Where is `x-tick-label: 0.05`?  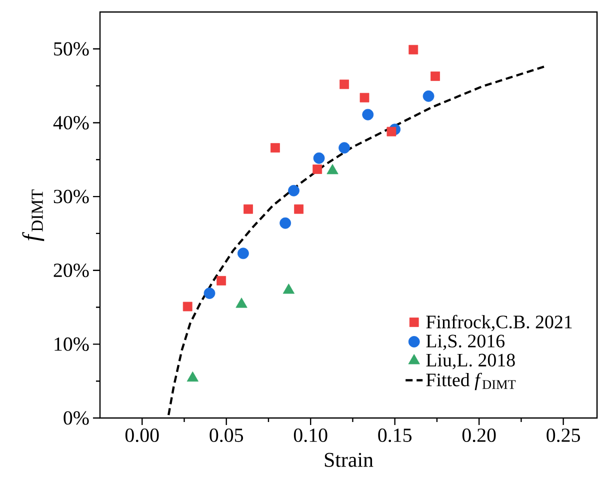 x-tick-label: 0.05 is located at coordinates (227, 435).